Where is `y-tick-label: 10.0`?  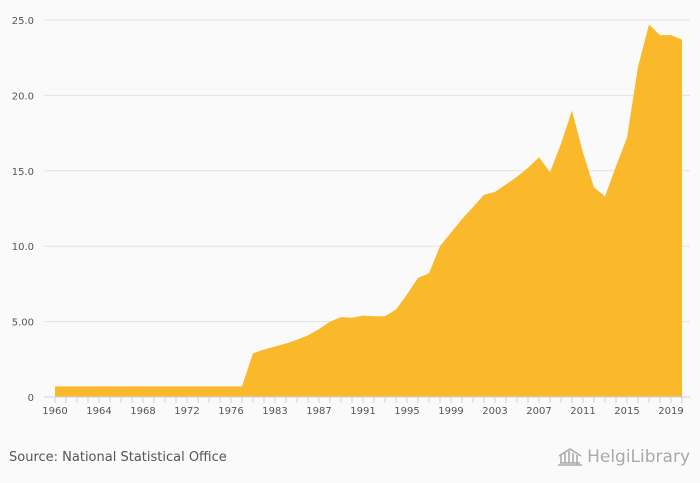 y-tick-label: 10.0 is located at coordinates (23, 247).